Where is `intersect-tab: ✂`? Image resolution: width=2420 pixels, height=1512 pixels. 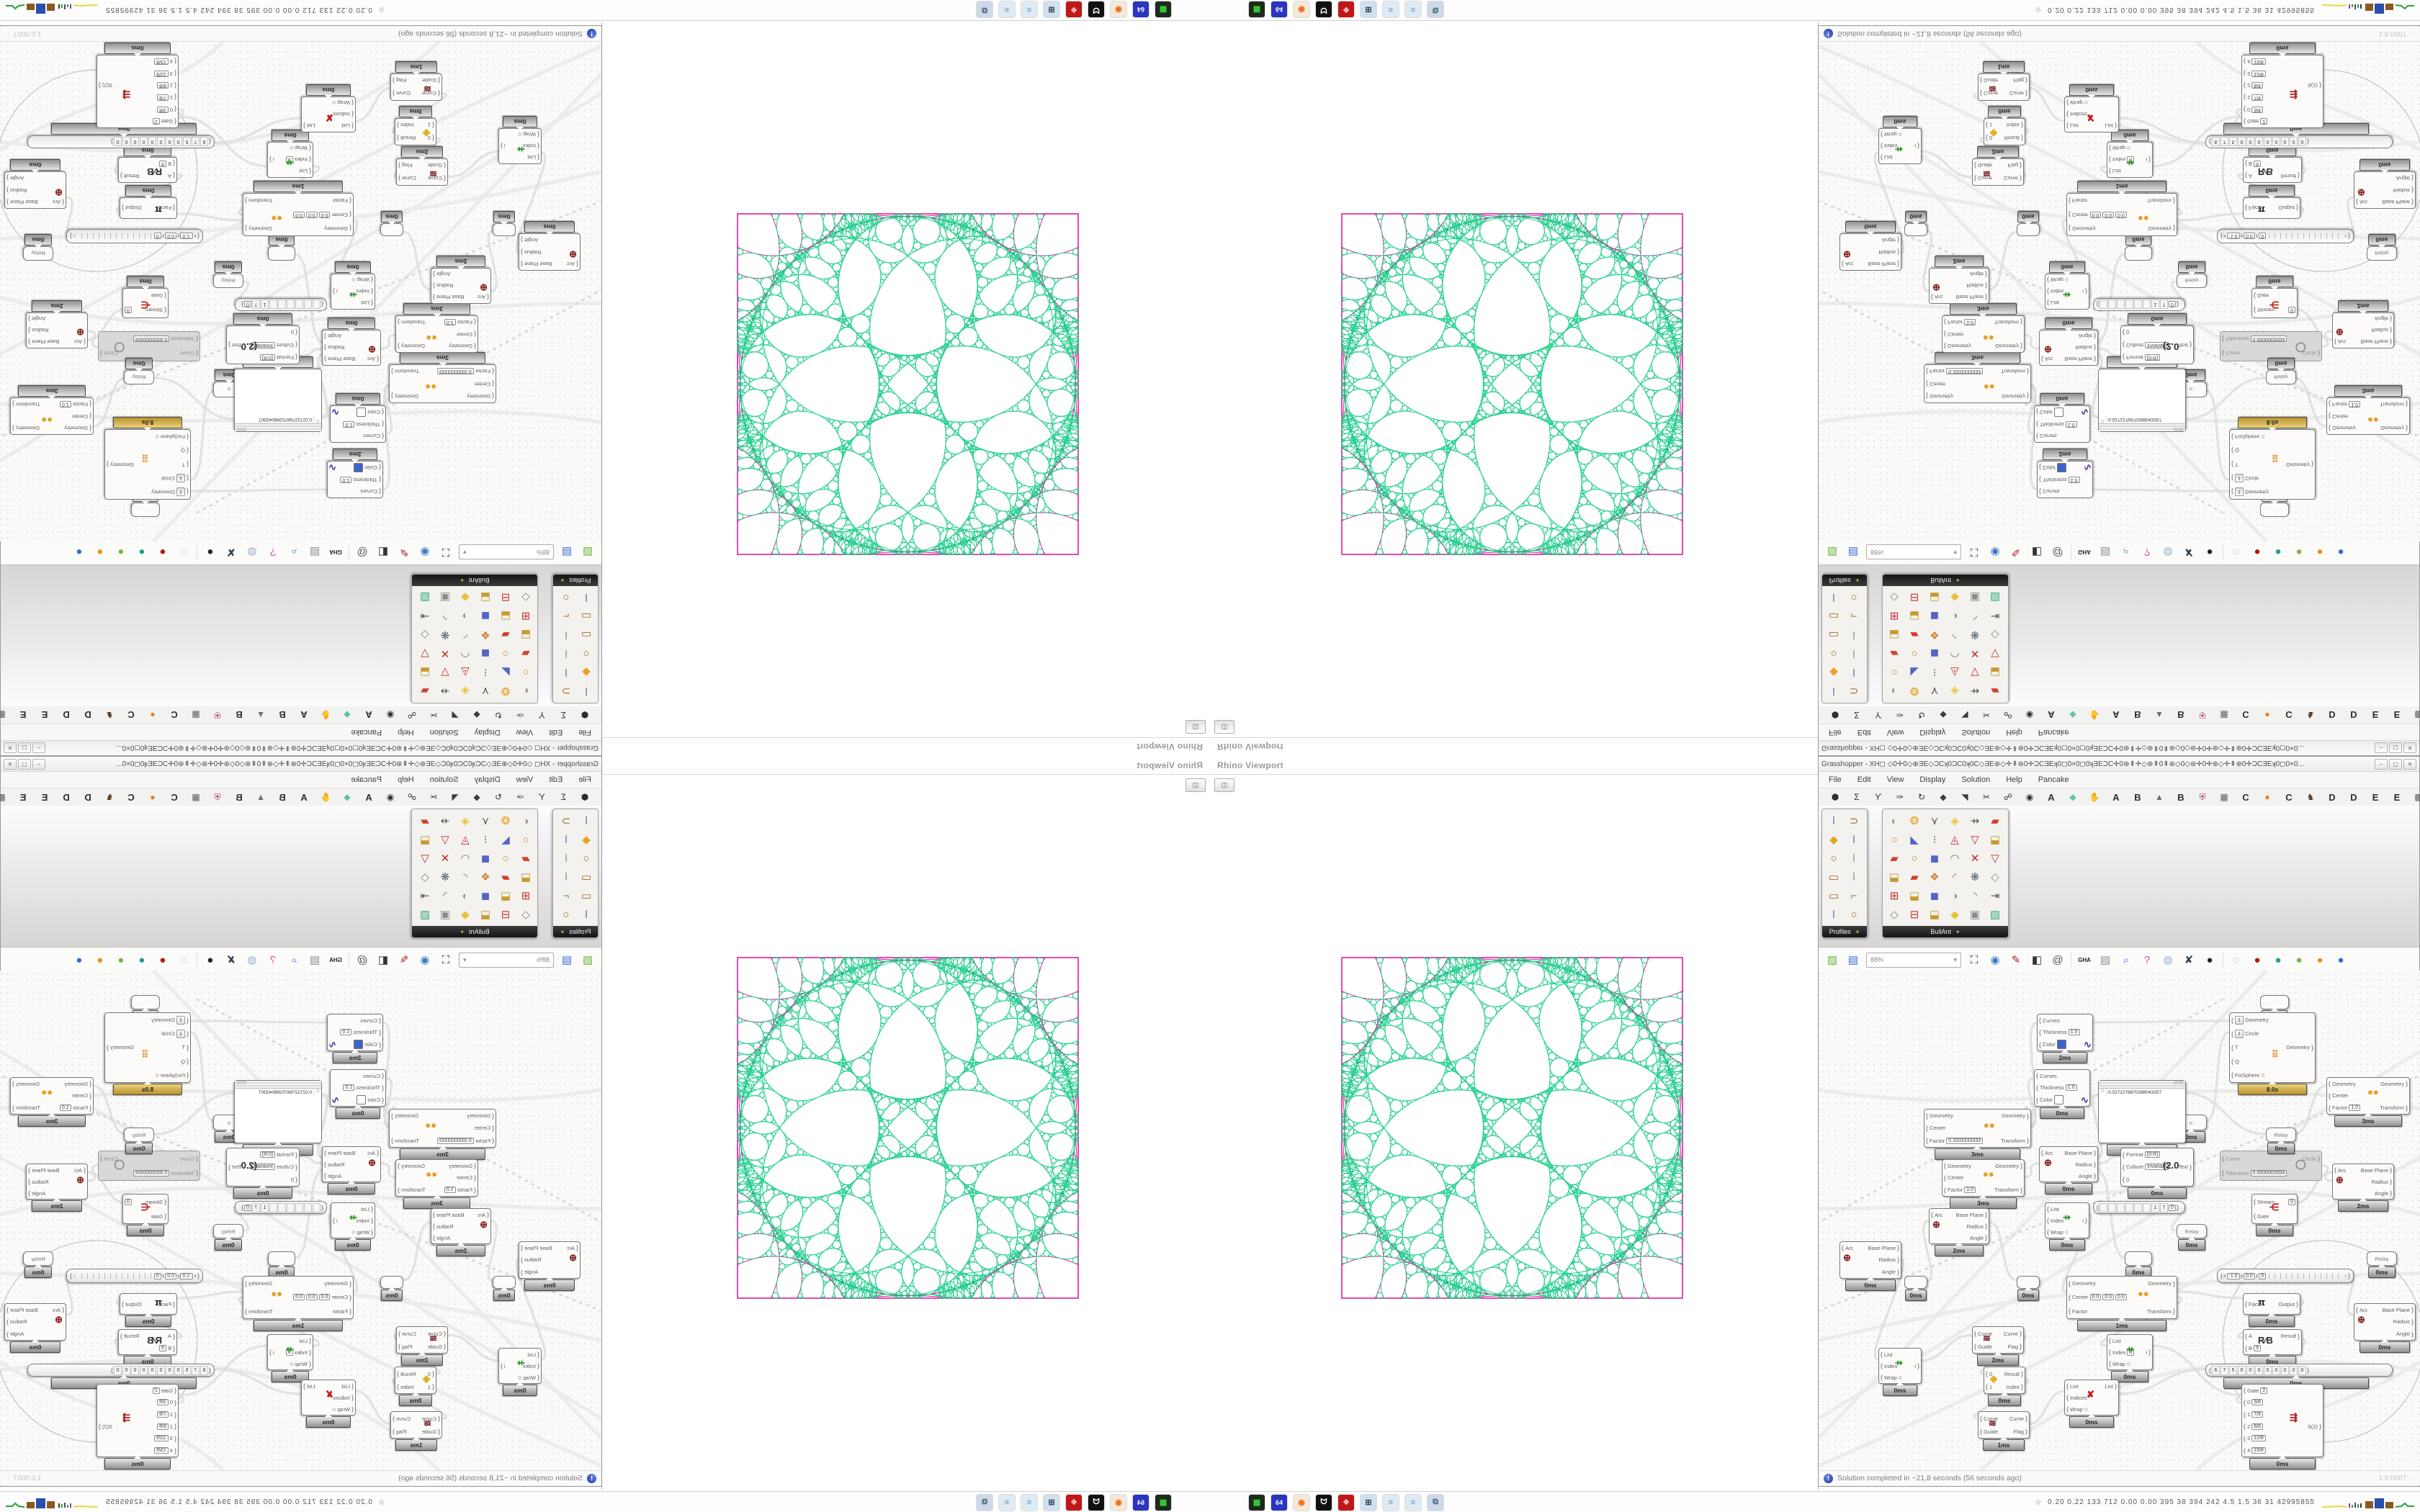 intersect-tab: ✂ is located at coordinates (1986, 797).